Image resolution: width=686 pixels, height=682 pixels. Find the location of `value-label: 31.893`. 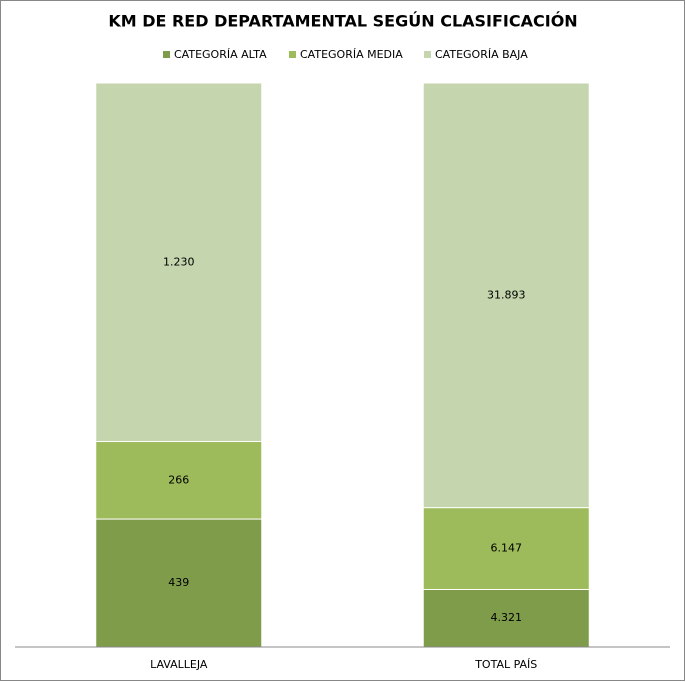

value-label: 31.893 is located at coordinates (506, 294).